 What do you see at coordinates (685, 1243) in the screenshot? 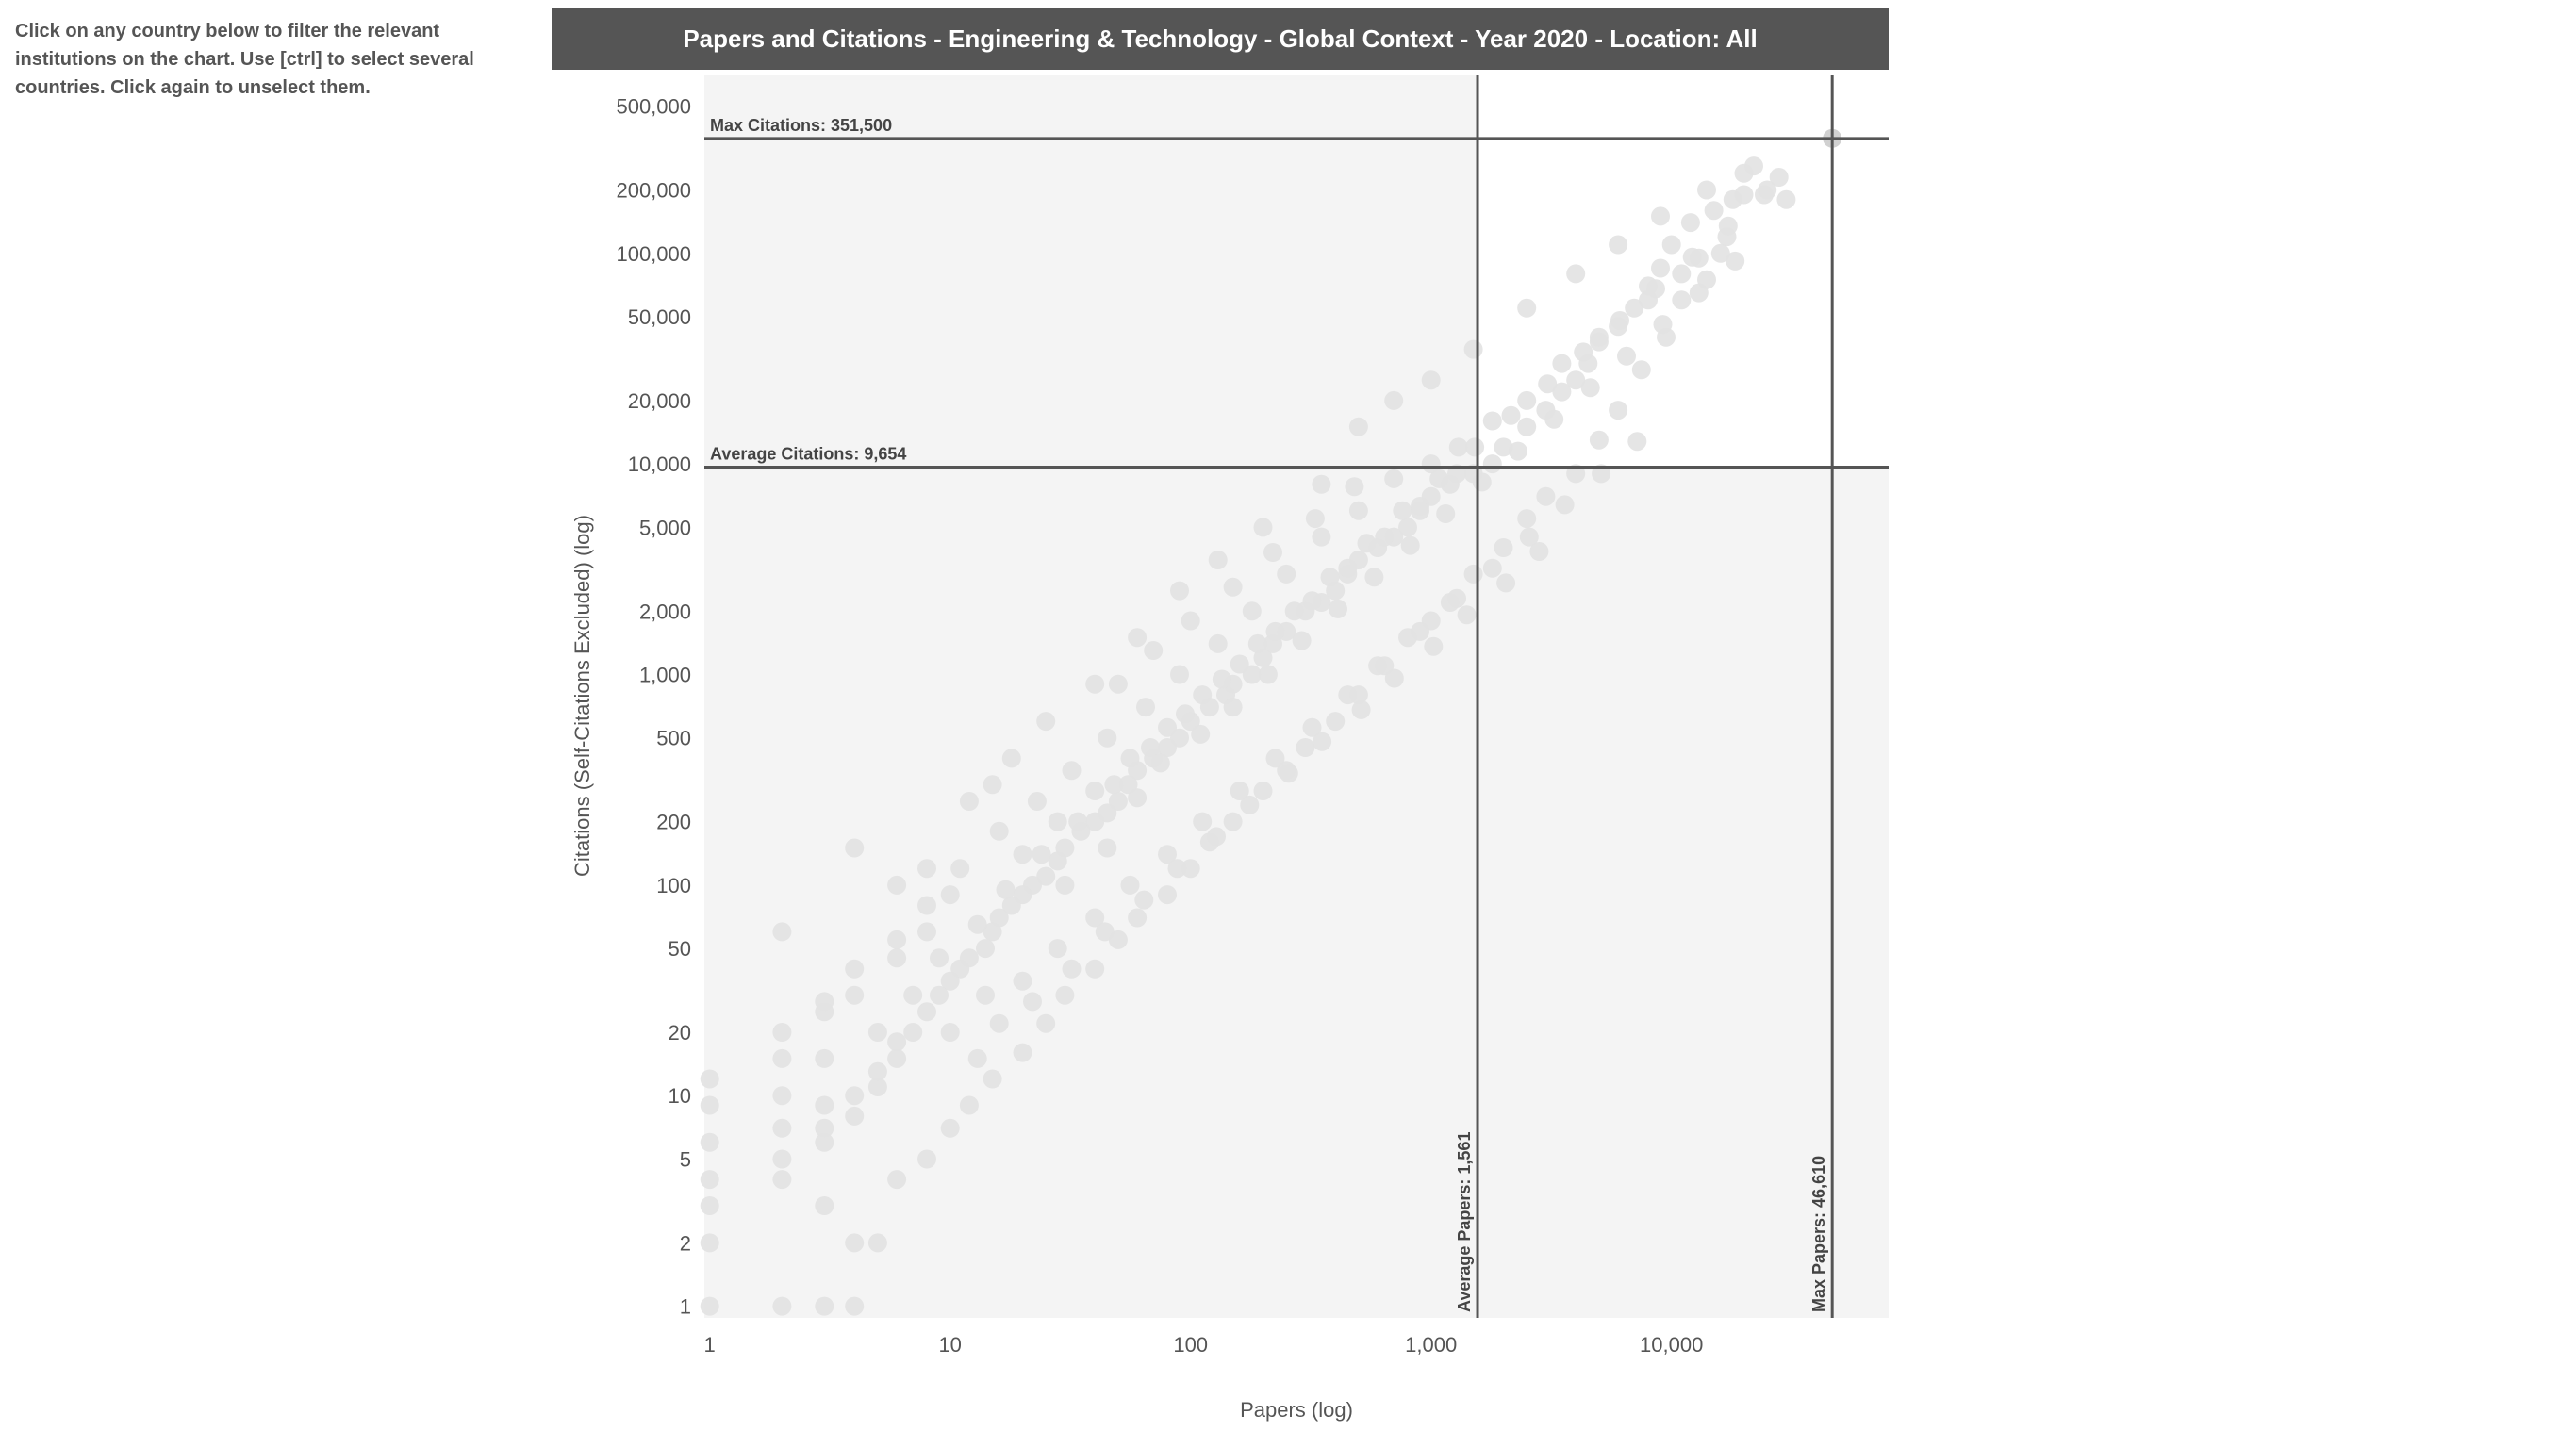
I see `y-tick-label: 2` at bounding box center [685, 1243].